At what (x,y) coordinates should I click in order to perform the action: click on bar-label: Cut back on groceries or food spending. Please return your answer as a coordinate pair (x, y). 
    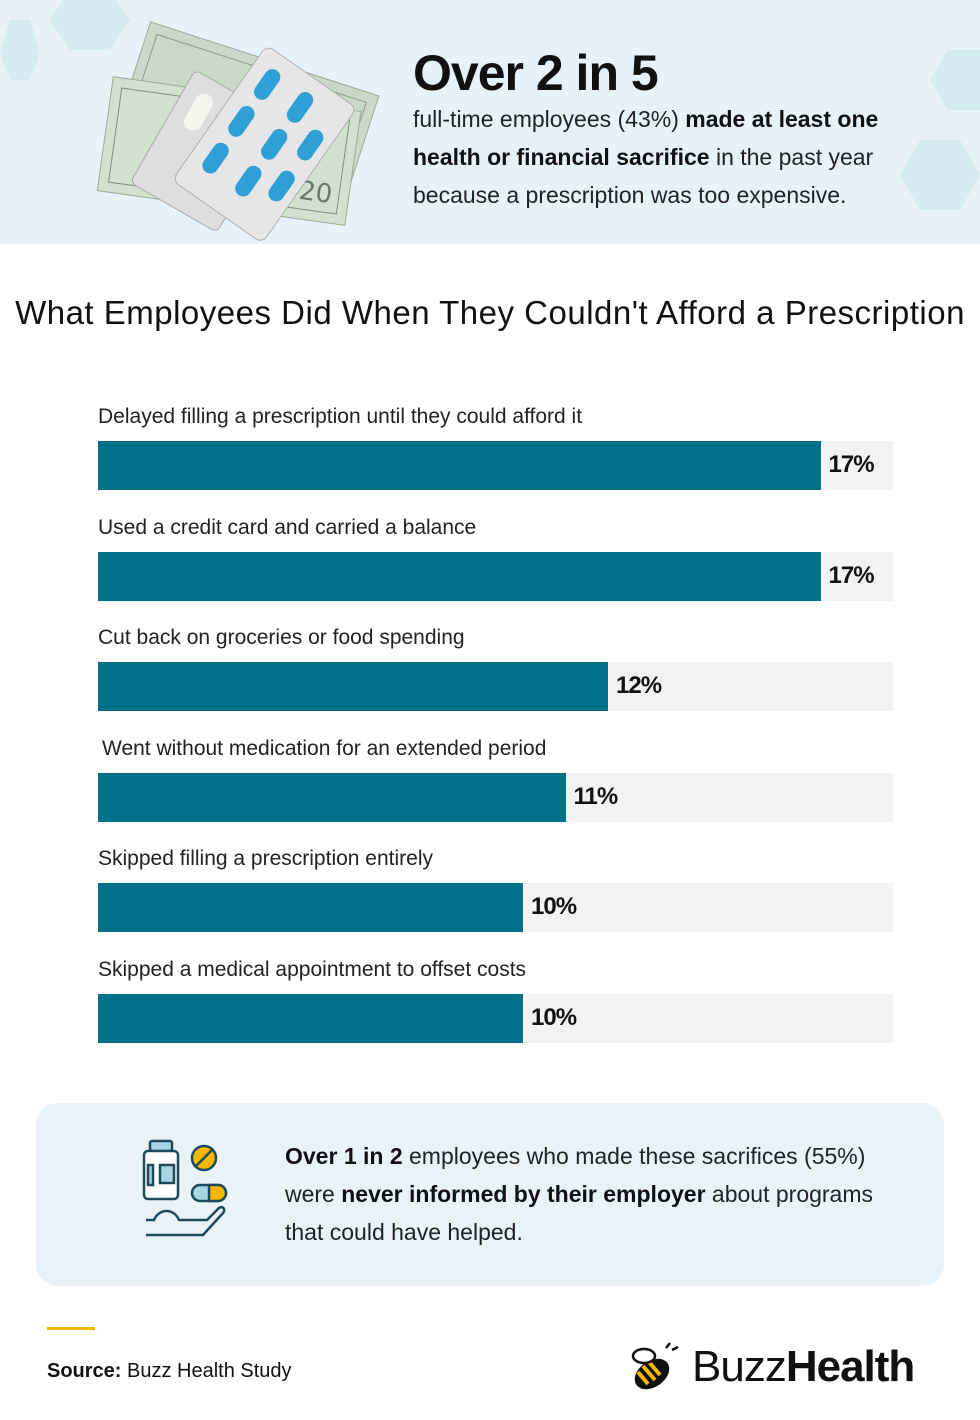
    Looking at the image, I should click on (281, 637).